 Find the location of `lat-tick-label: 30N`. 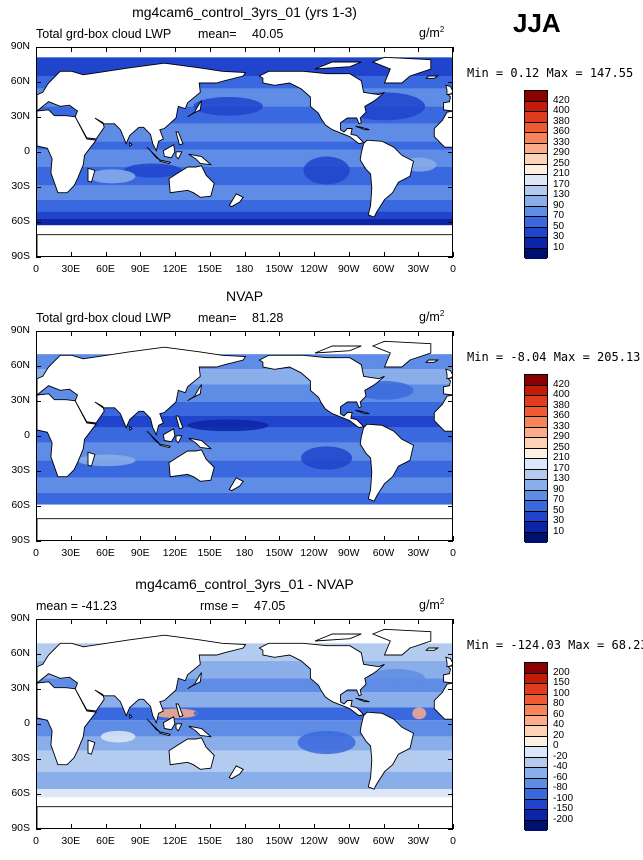

lat-tick-label: 30N is located at coordinates (20, 400).